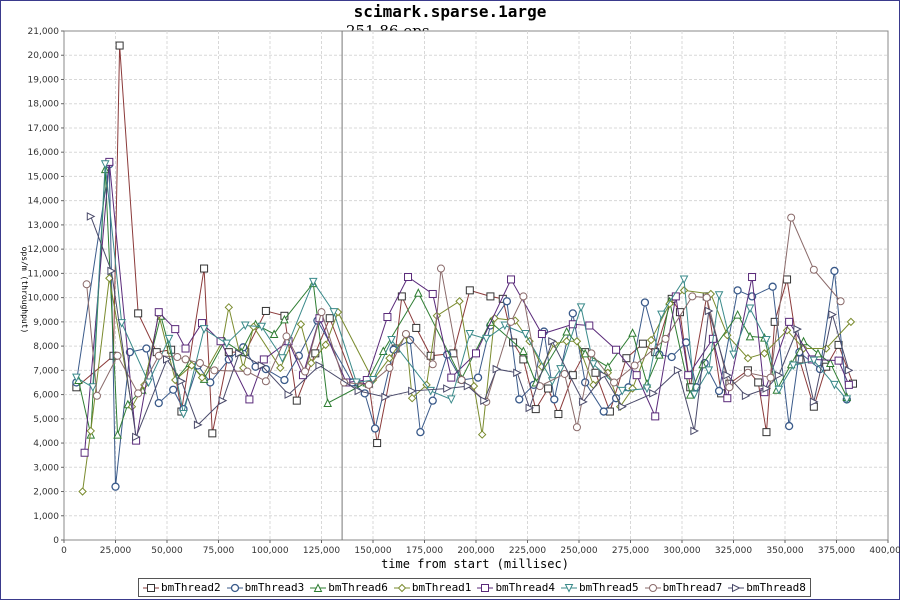 The image size is (900, 600). Describe the element at coordinates (191, 587) in the screenshot. I see `legend-label: bmThread2` at that location.